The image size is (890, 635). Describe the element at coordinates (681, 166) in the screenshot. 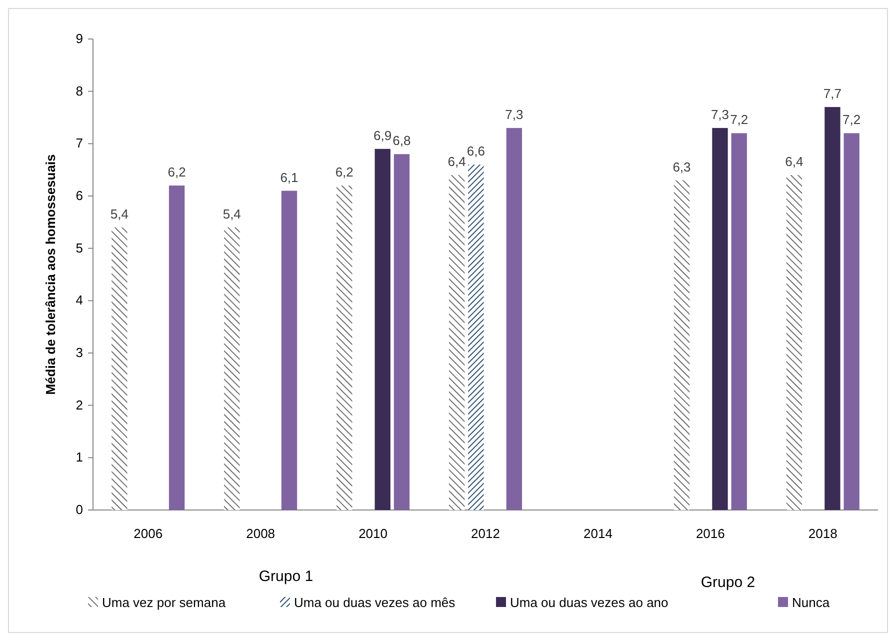

I see `data-label: 6,3` at that location.